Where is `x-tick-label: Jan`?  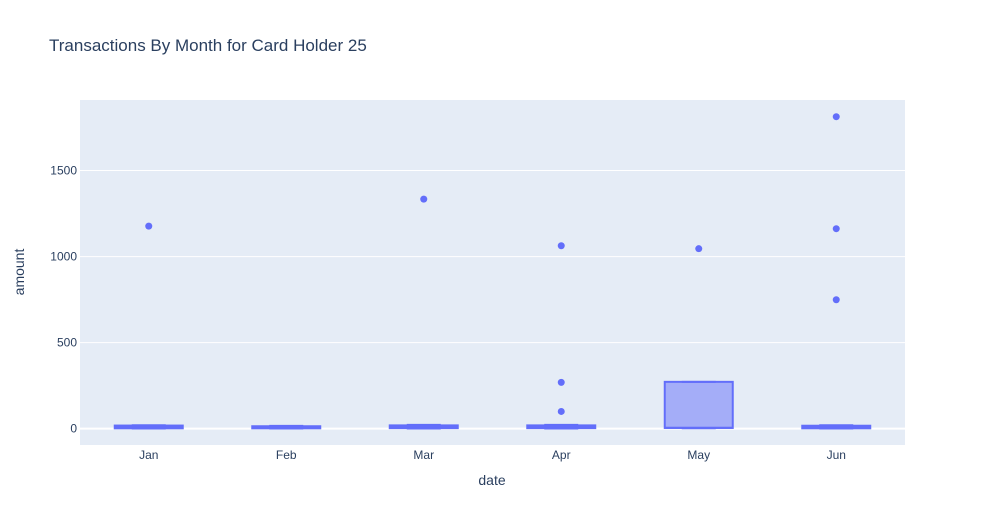
x-tick-label: Jan is located at coordinates (148, 455).